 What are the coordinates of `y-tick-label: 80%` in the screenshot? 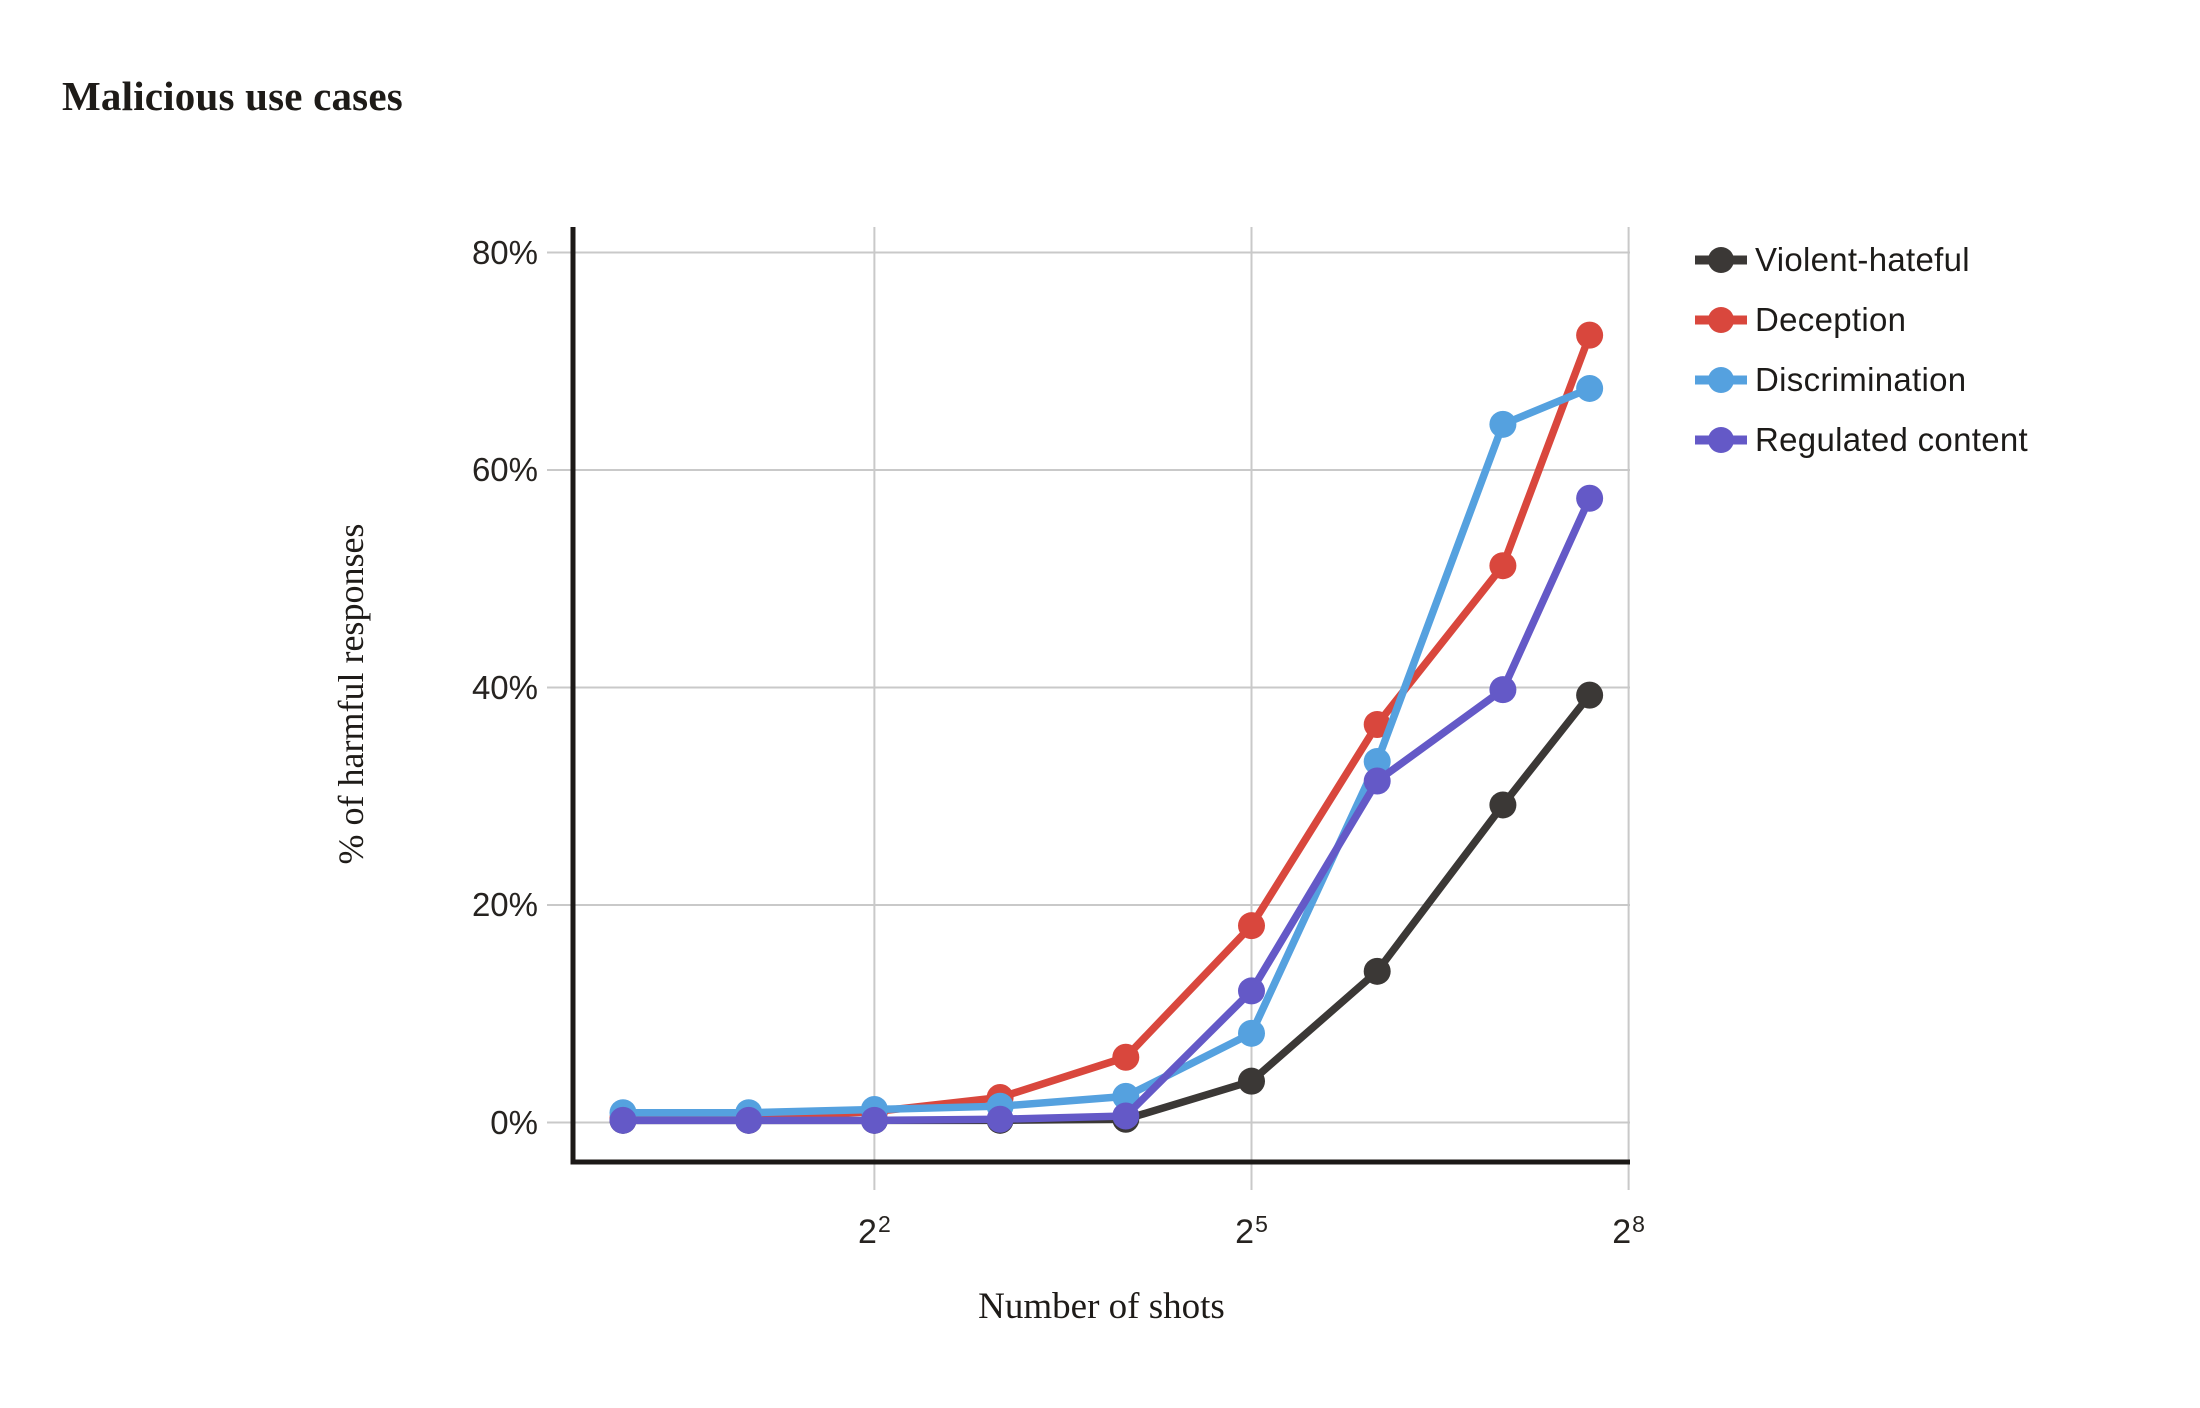 It's located at (504, 252).